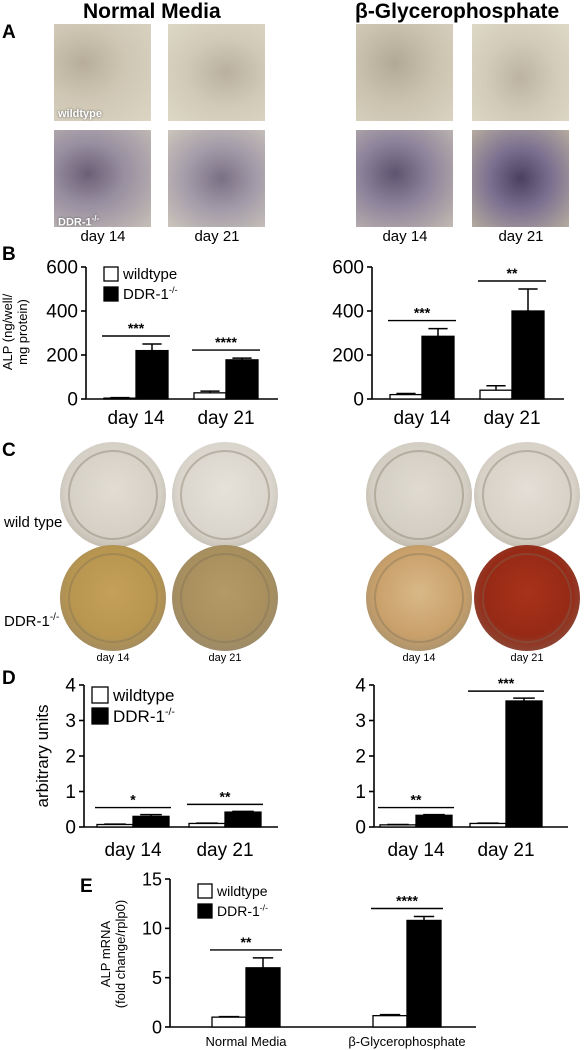 The height and width of the screenshot is (1050, 585). I want to click on well-wt-normal-day14, so click(113, 495).